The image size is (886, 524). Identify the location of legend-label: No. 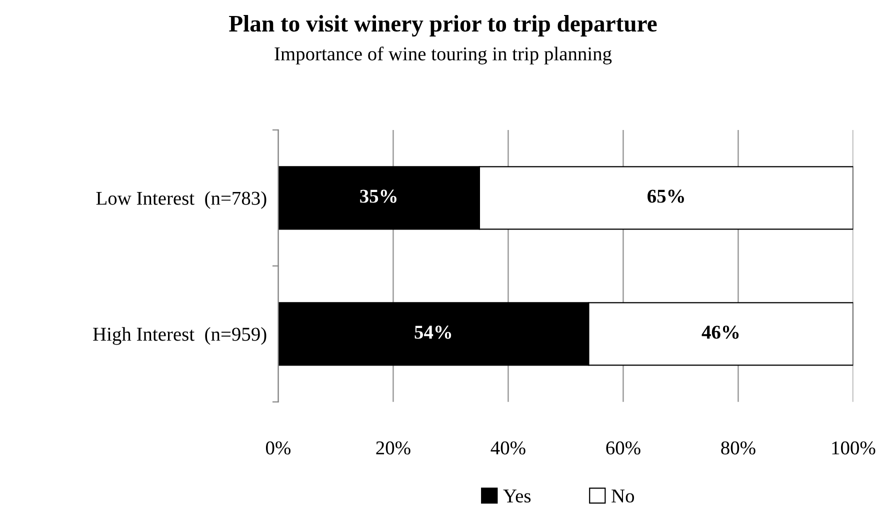
(623, 496).